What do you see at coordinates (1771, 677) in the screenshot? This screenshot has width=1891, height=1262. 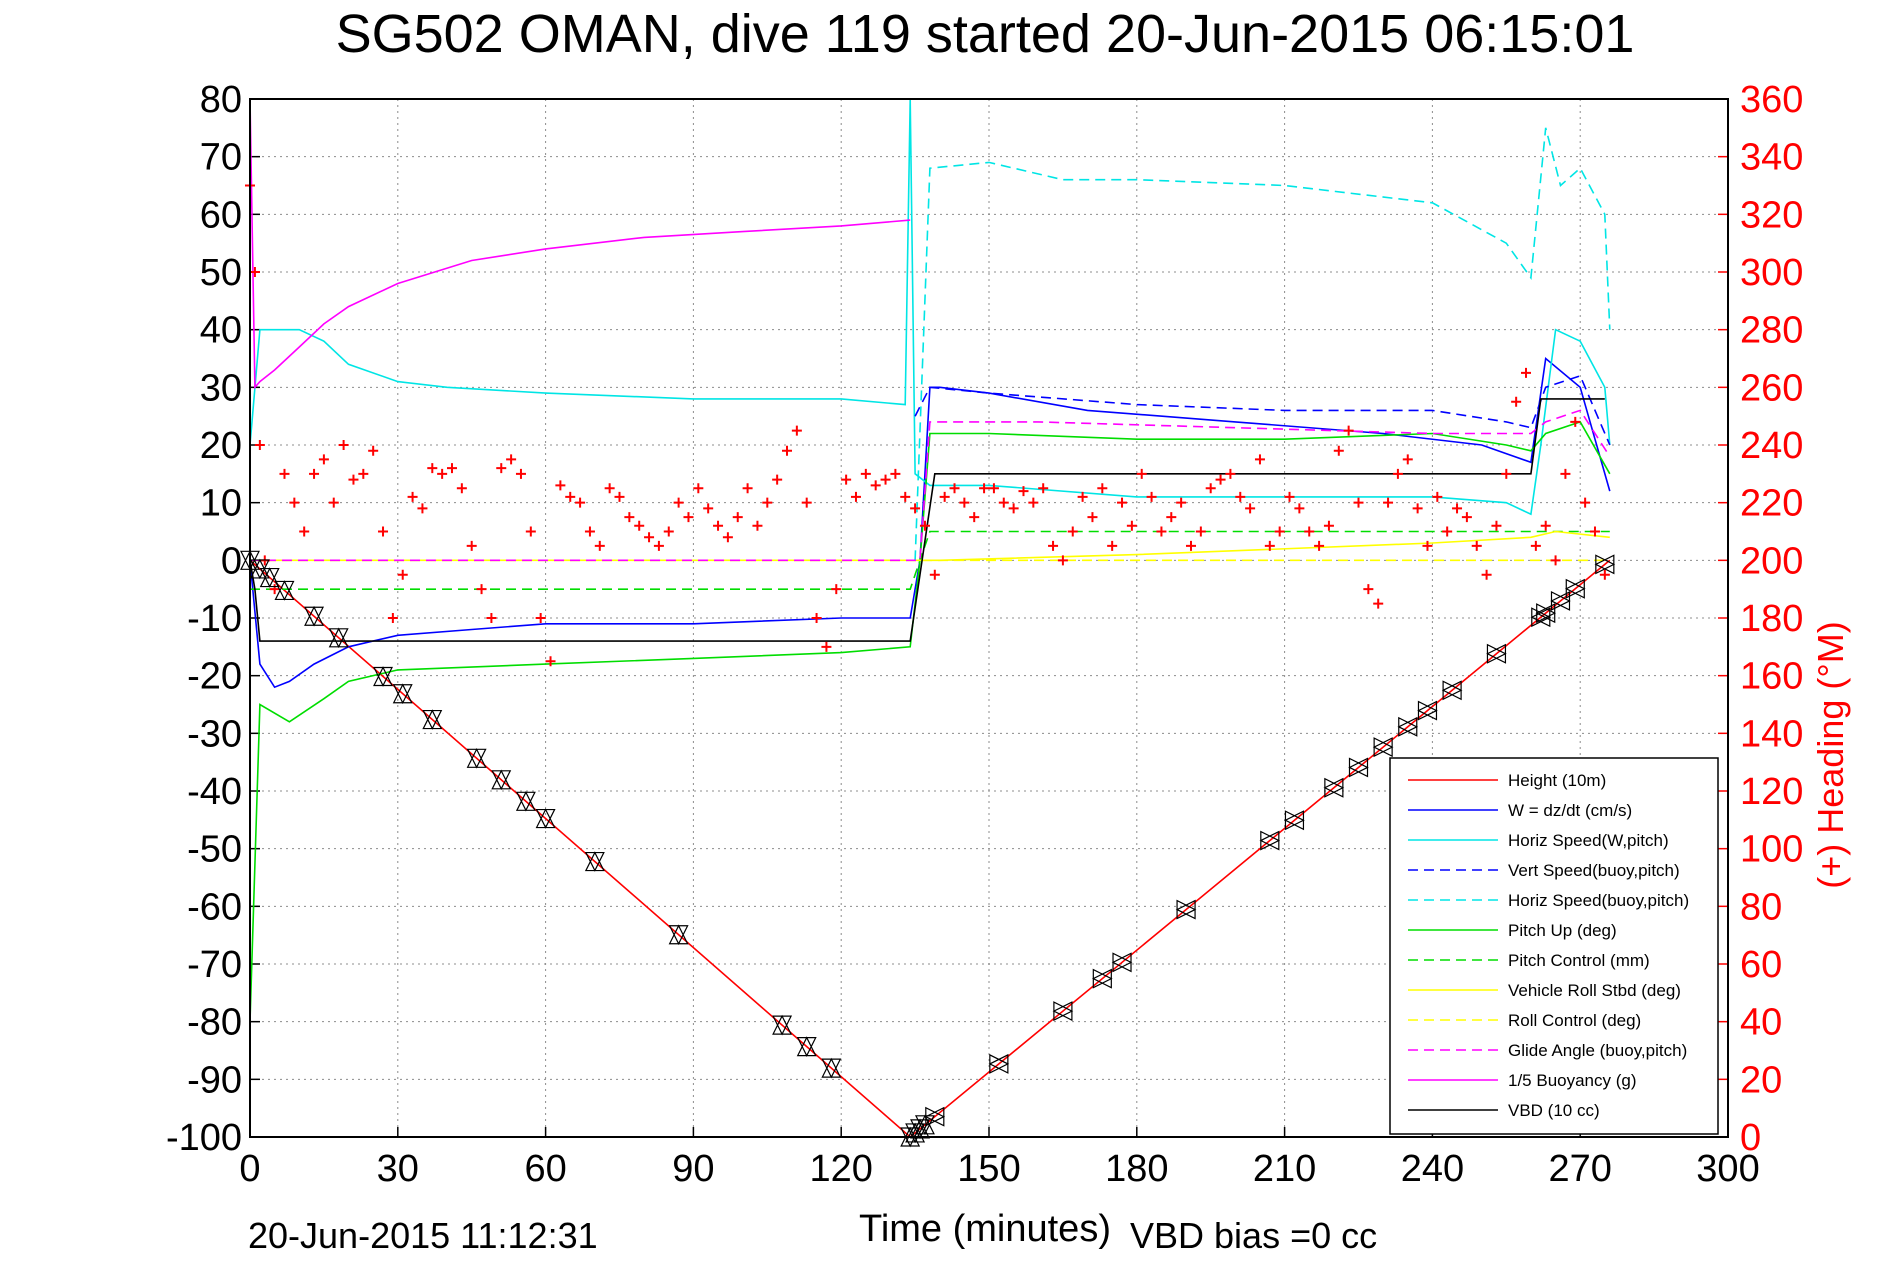 I see `y2-tick-label: 160` at bounding box center [1771, 677].